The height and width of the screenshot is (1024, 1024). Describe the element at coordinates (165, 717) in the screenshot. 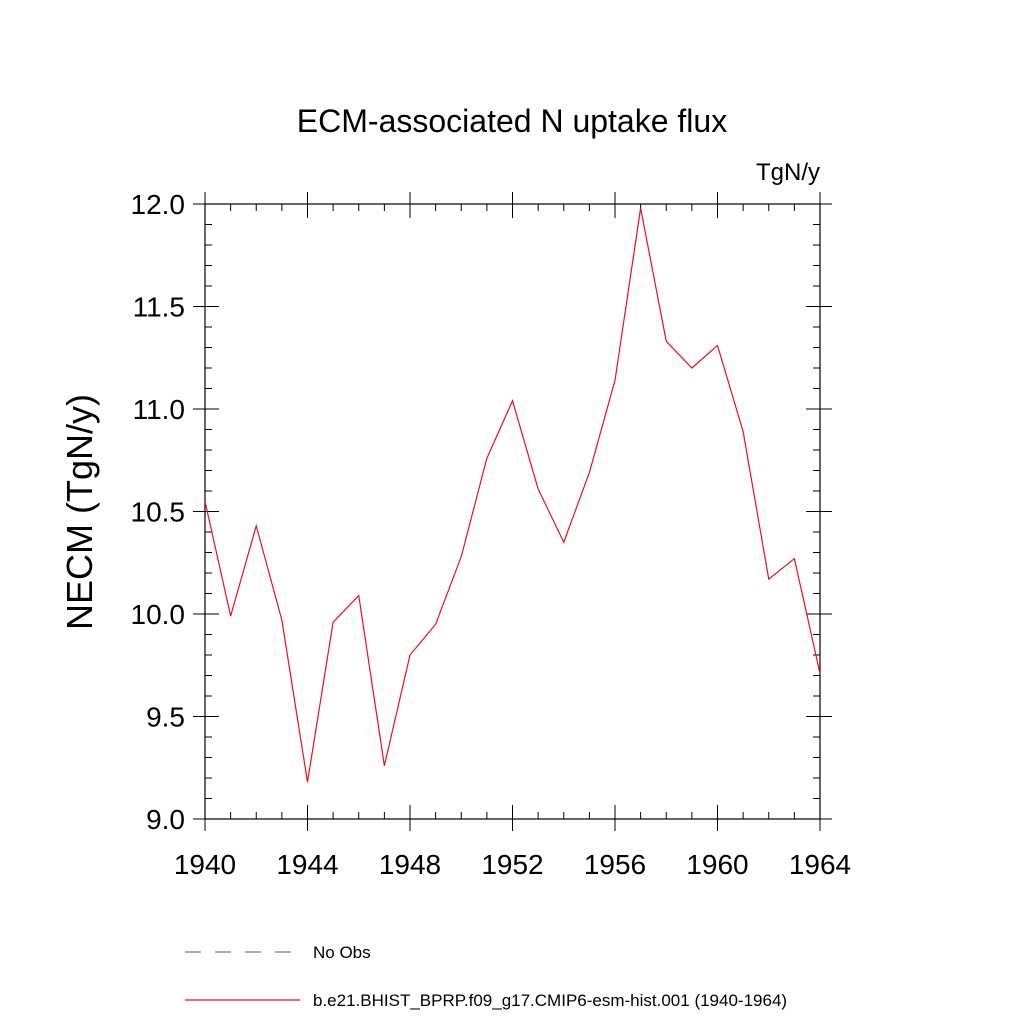

I see `y-tick-label: 9.5` at that location.